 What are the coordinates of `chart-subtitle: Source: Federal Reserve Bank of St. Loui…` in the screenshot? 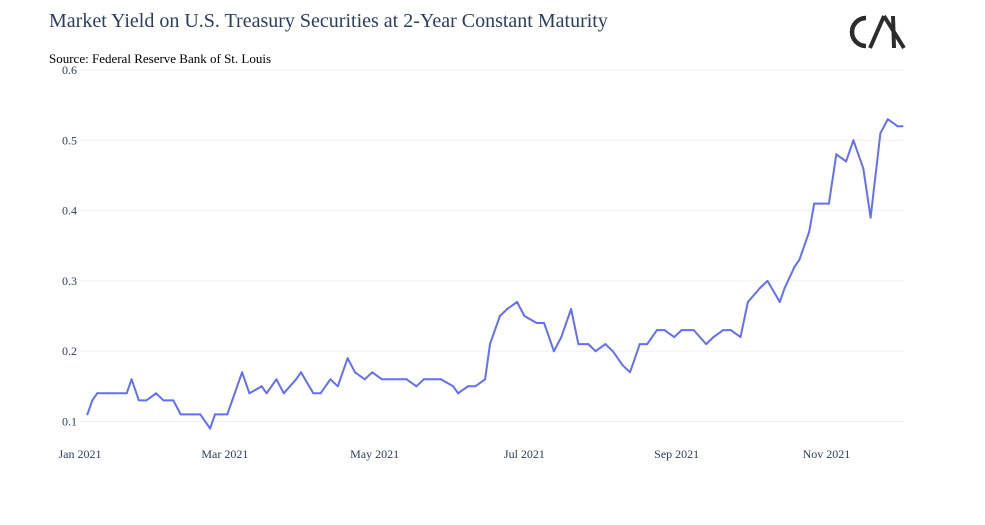 It's located at (160, 58).